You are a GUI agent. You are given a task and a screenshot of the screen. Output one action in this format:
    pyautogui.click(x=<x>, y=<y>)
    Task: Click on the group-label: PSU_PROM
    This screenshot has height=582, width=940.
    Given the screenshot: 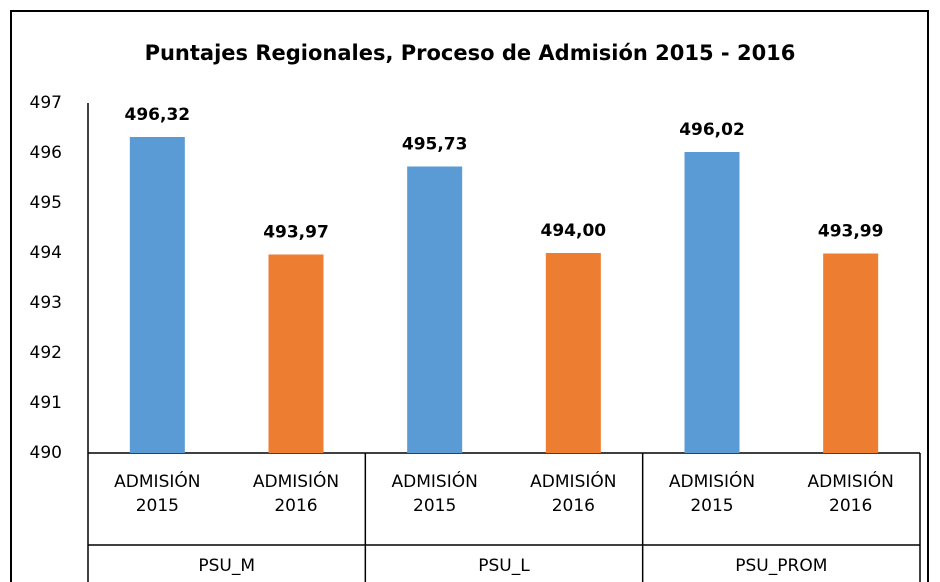 What is the action you would take?
    pyautogui.click(x=781, y=566)
    